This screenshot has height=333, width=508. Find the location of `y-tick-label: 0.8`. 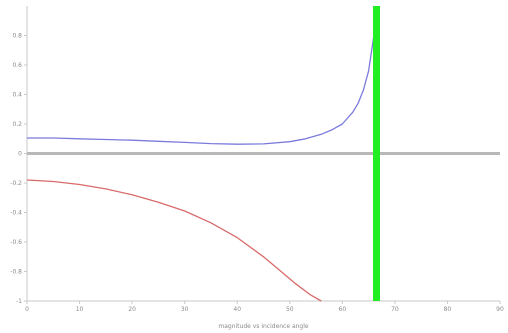

y-tick-label: 0.8 is located at coordinates (17, 36).